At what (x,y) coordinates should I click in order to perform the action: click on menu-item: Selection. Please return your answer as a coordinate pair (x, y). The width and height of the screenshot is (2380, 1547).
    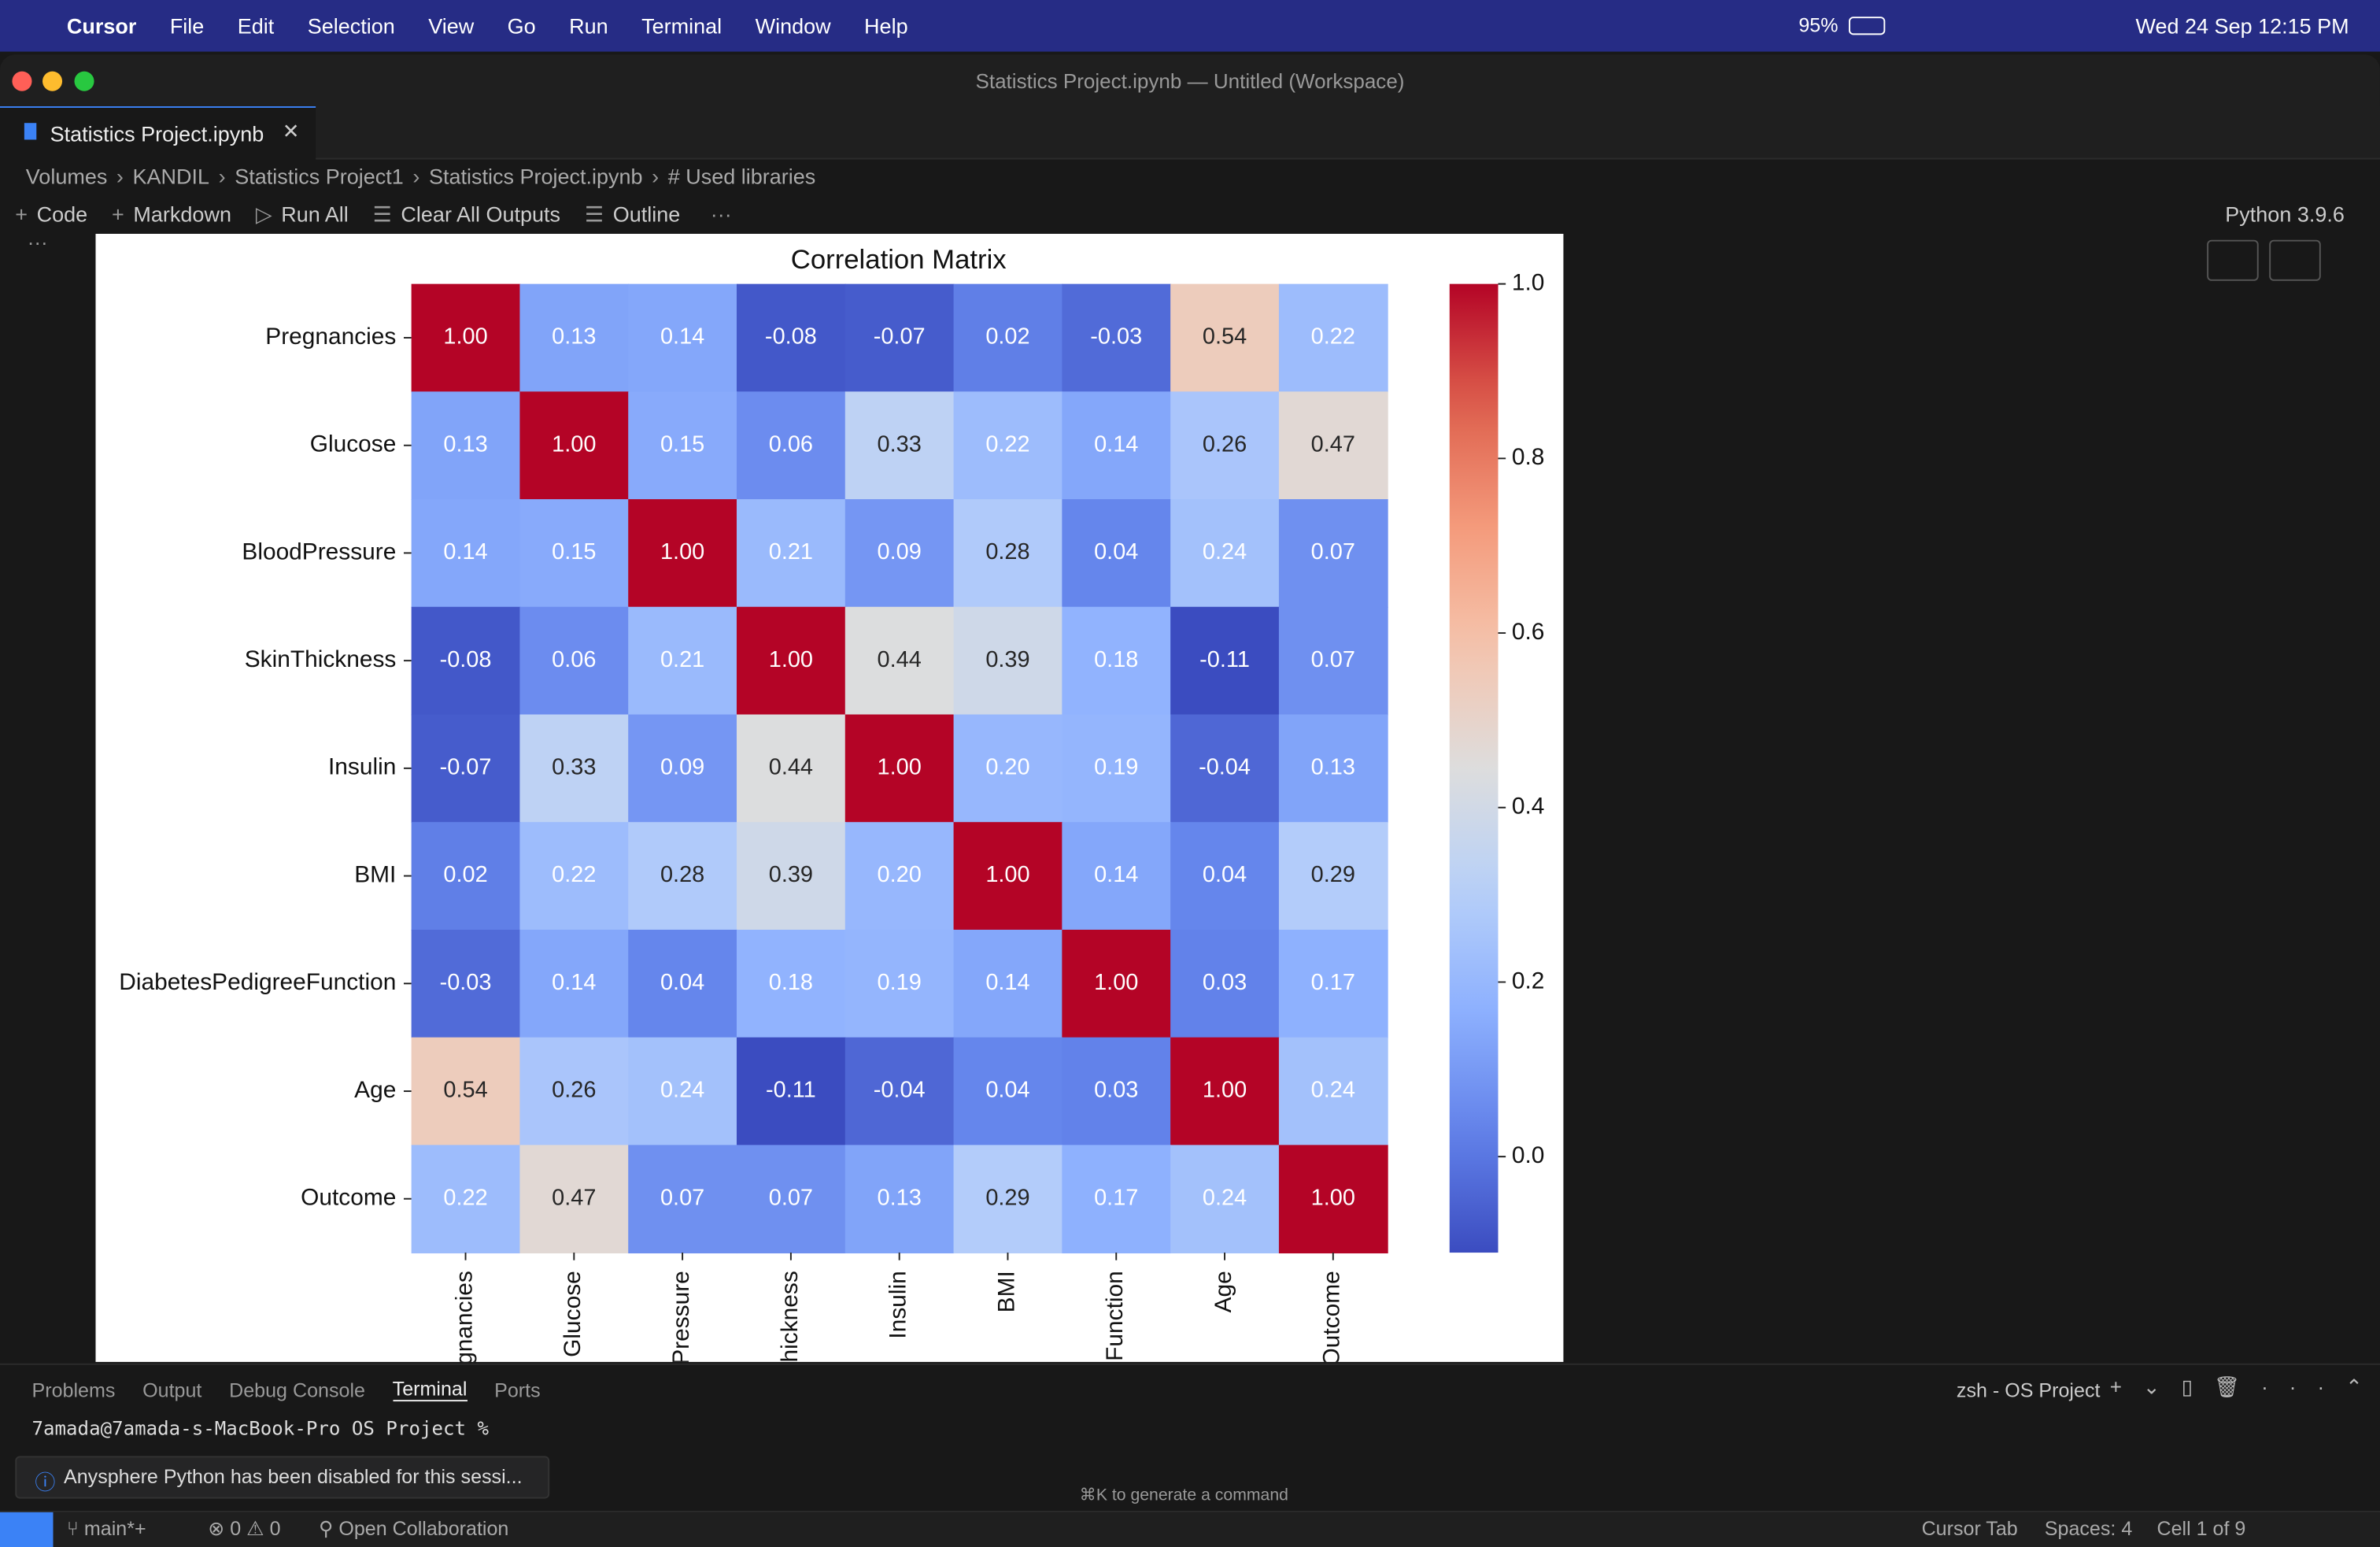
    Looking at the image, I should click on (351, 26).